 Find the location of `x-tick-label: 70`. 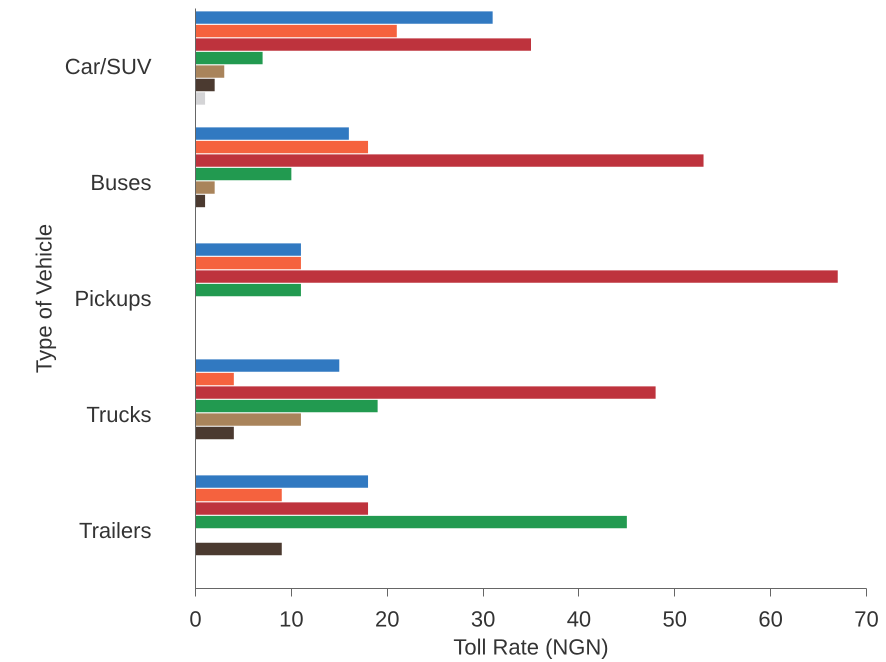

x-tick-label: 70 is located at coordinates (866, 619).